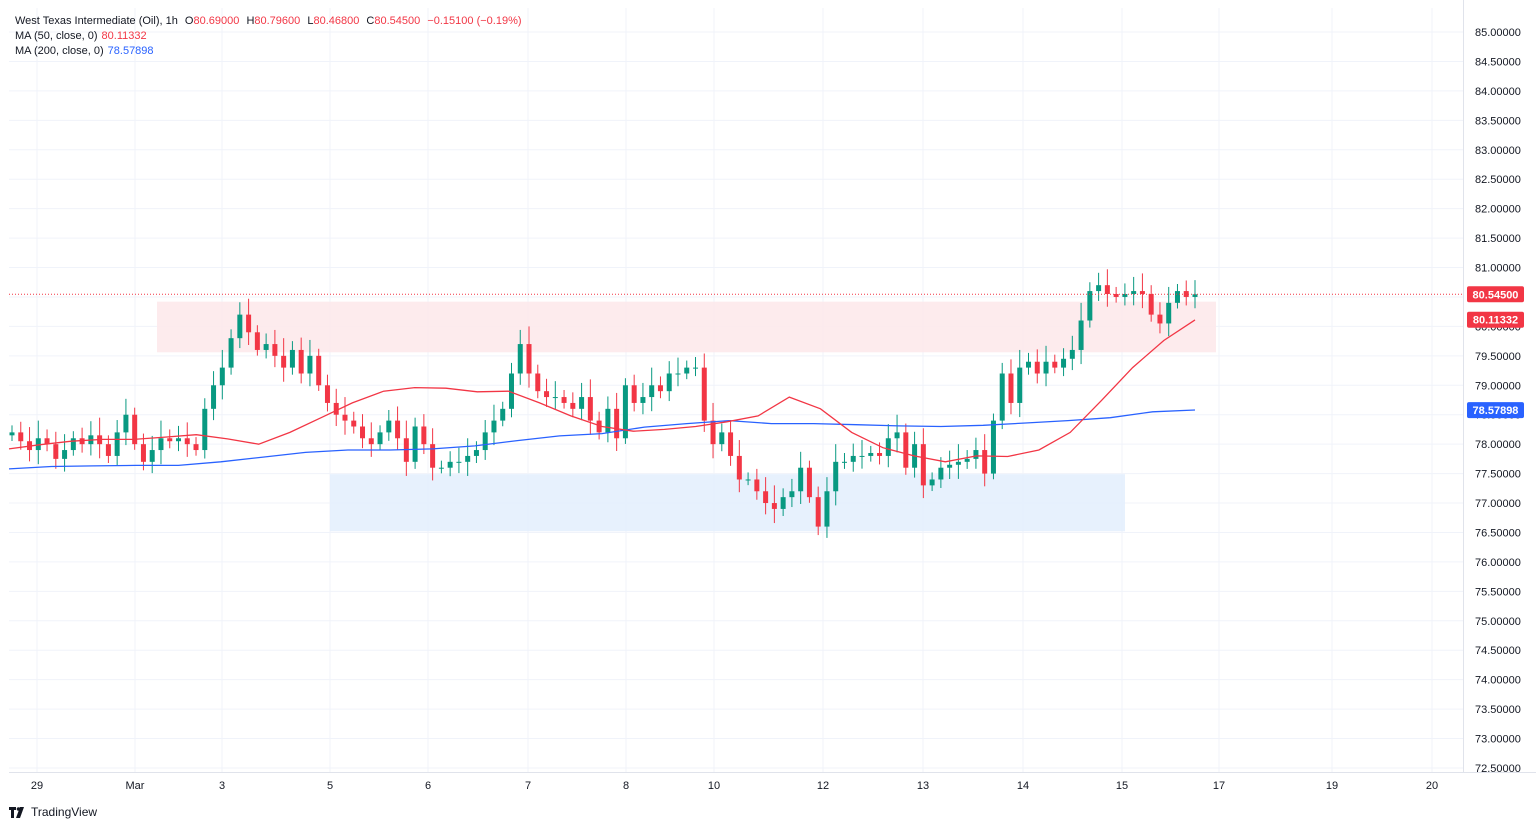  What do you see at coordinates (626, 786) in the screenshot?
I see `x-tick-label: 8` at bounding box center [626, 786].